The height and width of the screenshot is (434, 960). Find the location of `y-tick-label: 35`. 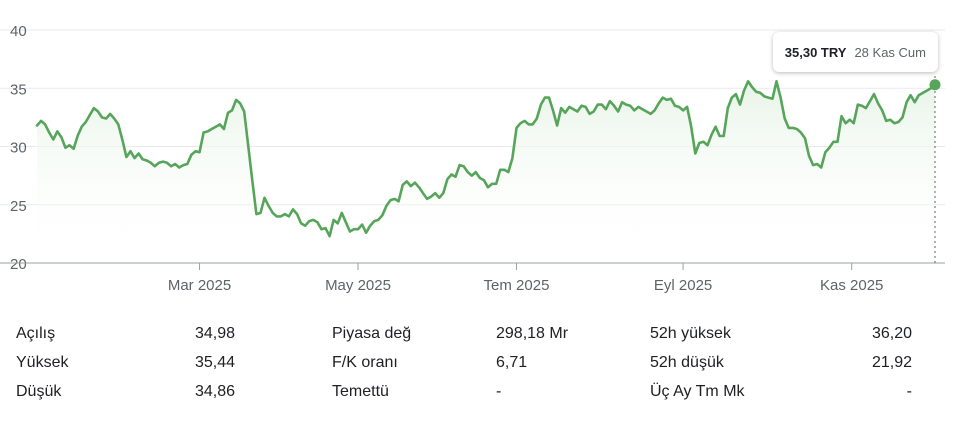

y-tick-label: 35 is located at coordinates (18, 89).